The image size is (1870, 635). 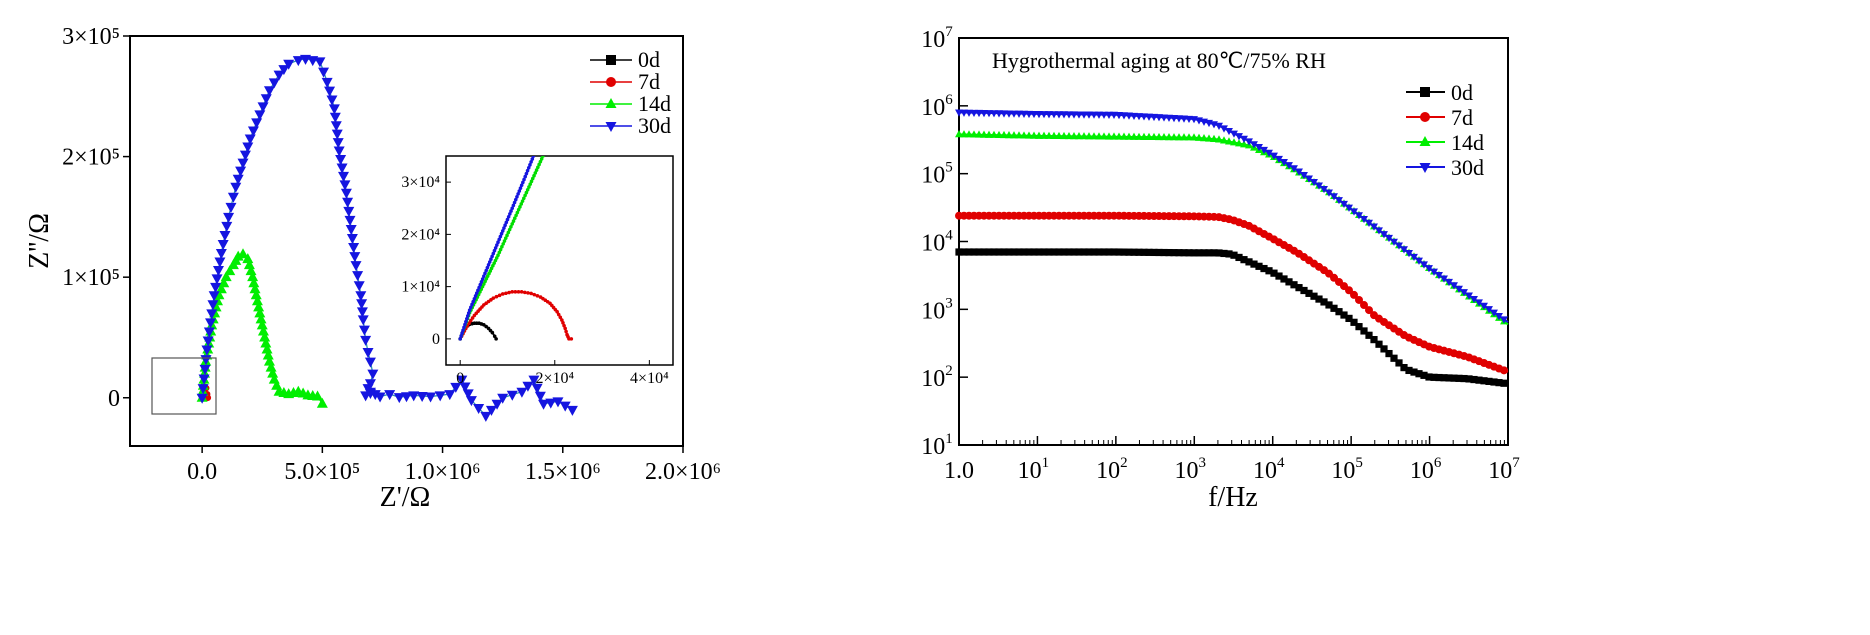 What do you see at coordinates (937, 445) in the screenshot?
I see `y-tick-label: 101` at bounding box center [937, 445].